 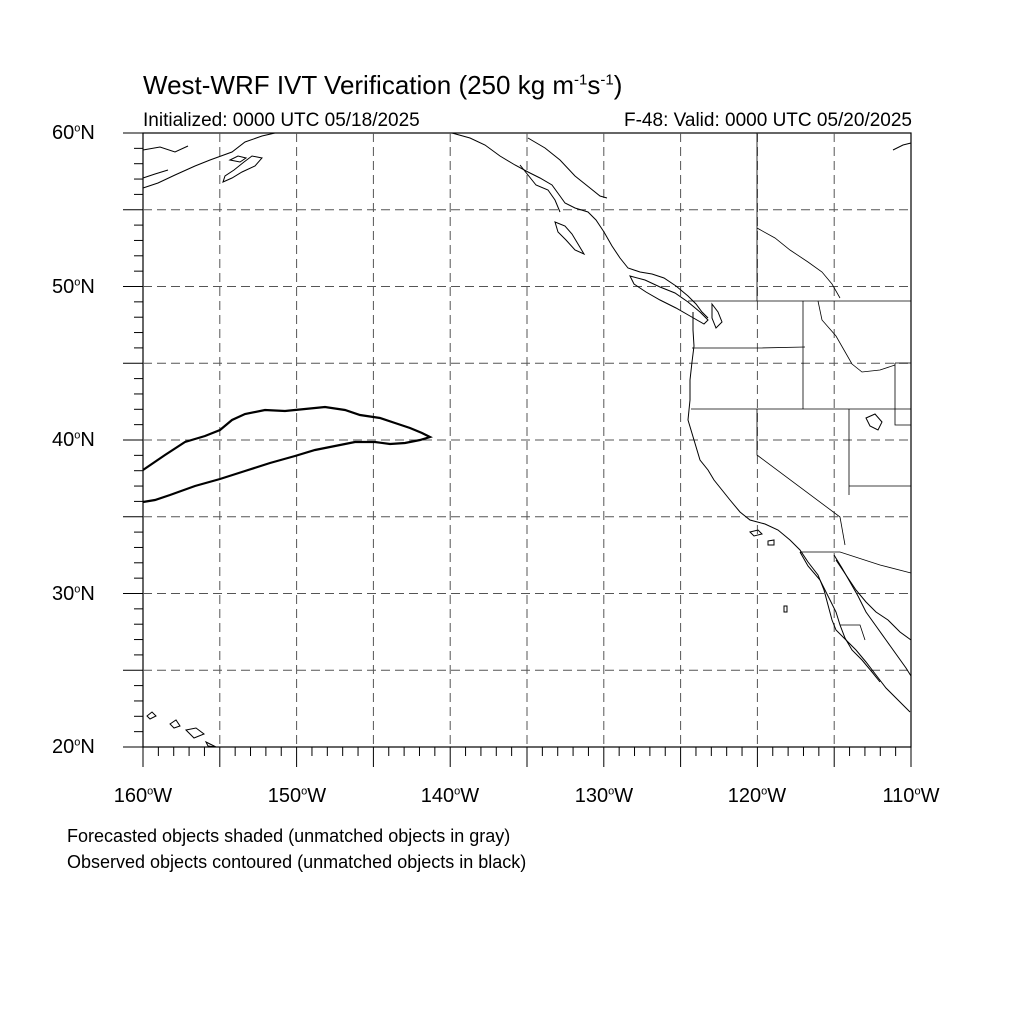 I want to click on valid-time: F-48: Valid: 0000 UTC 05/20/2025, so click(x=768, y=120).